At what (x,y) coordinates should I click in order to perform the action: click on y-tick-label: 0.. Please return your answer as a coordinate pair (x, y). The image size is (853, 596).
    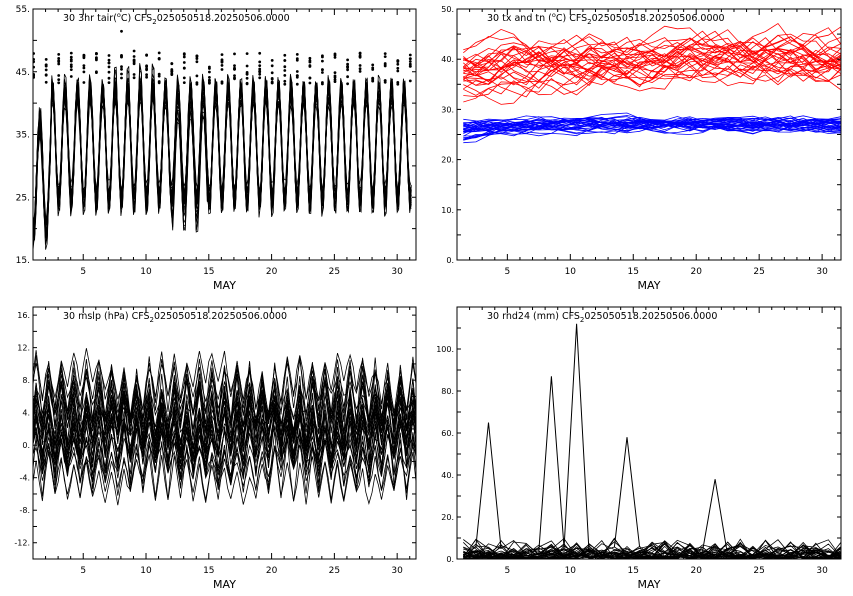
    Looking at the image, I should click on (26, 445).